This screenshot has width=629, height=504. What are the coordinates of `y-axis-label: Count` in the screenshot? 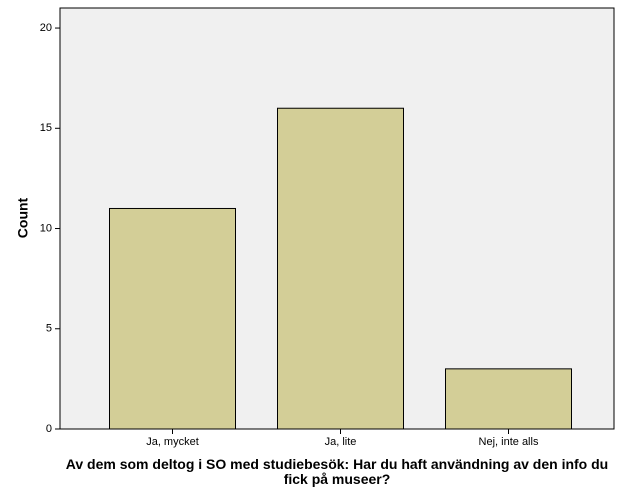 It's located at (23, 217).